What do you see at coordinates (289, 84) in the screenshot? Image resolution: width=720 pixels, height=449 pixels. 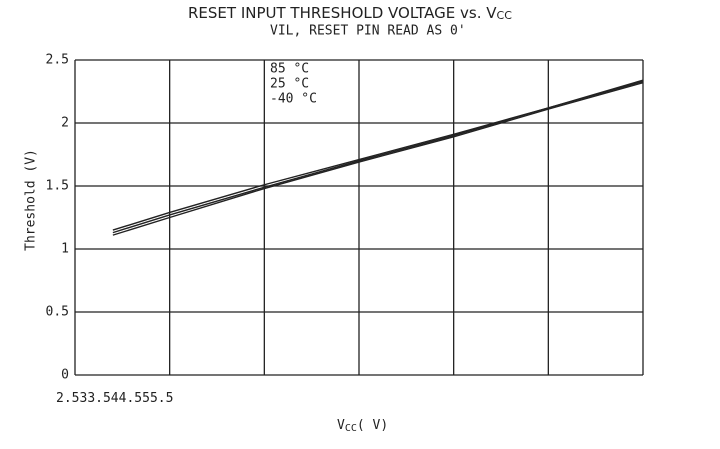 I see `legend-label: 25 °C` at bounding box center [289, 84].